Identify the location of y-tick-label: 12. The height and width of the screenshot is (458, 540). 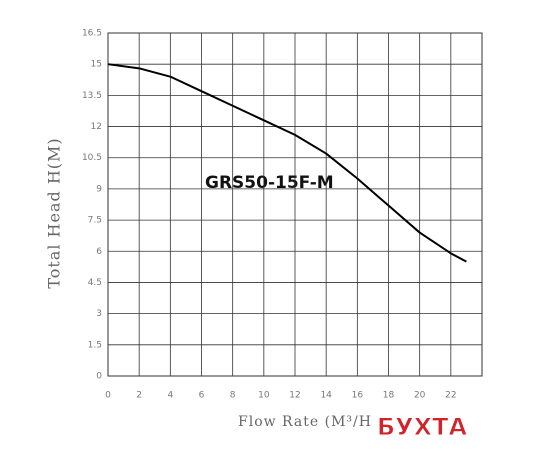
(96, 127).